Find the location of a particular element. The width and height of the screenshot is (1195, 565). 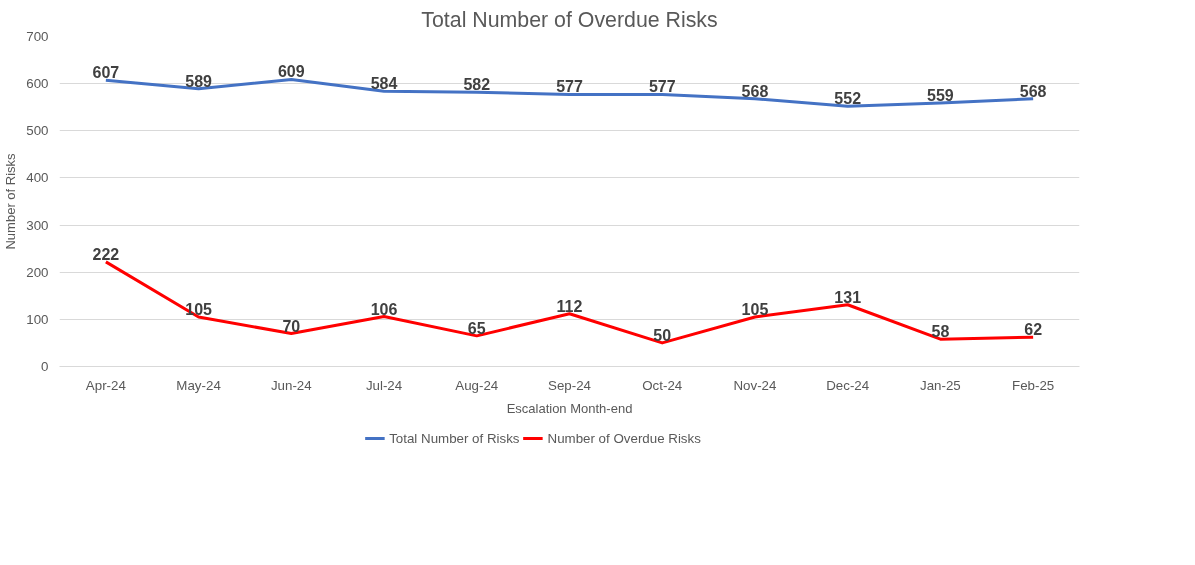

data-label: 58 is located at coordinates (940, 332).